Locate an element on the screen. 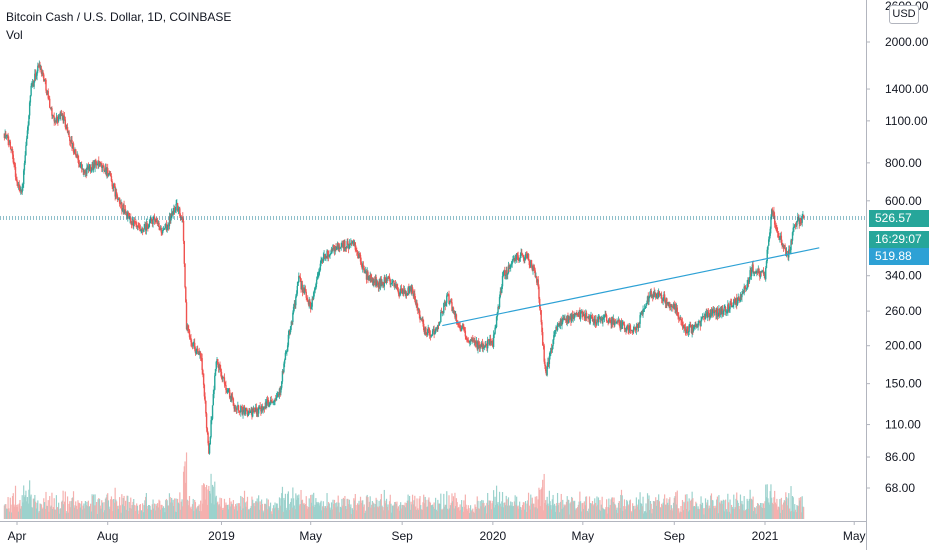 The height and width of the screenshot is (555, 932). trendline is located at coordinates (631, 287).